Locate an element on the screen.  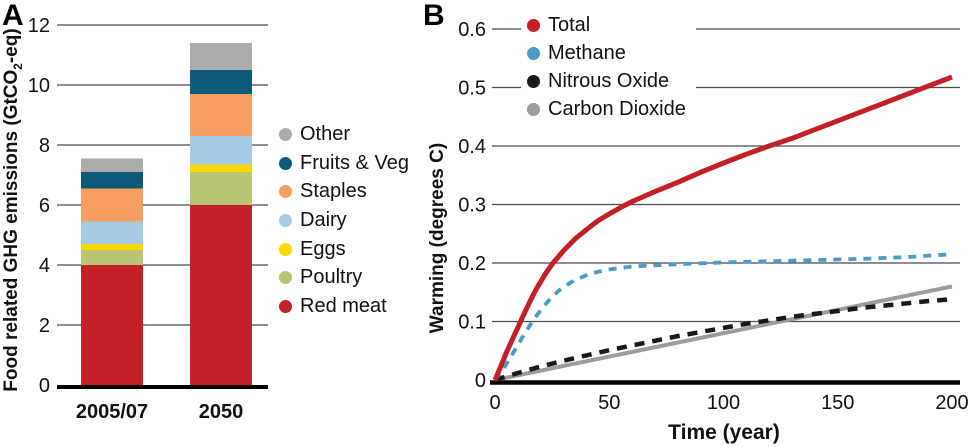
line-nitrous-oxide is located at coordinates (723, 340).